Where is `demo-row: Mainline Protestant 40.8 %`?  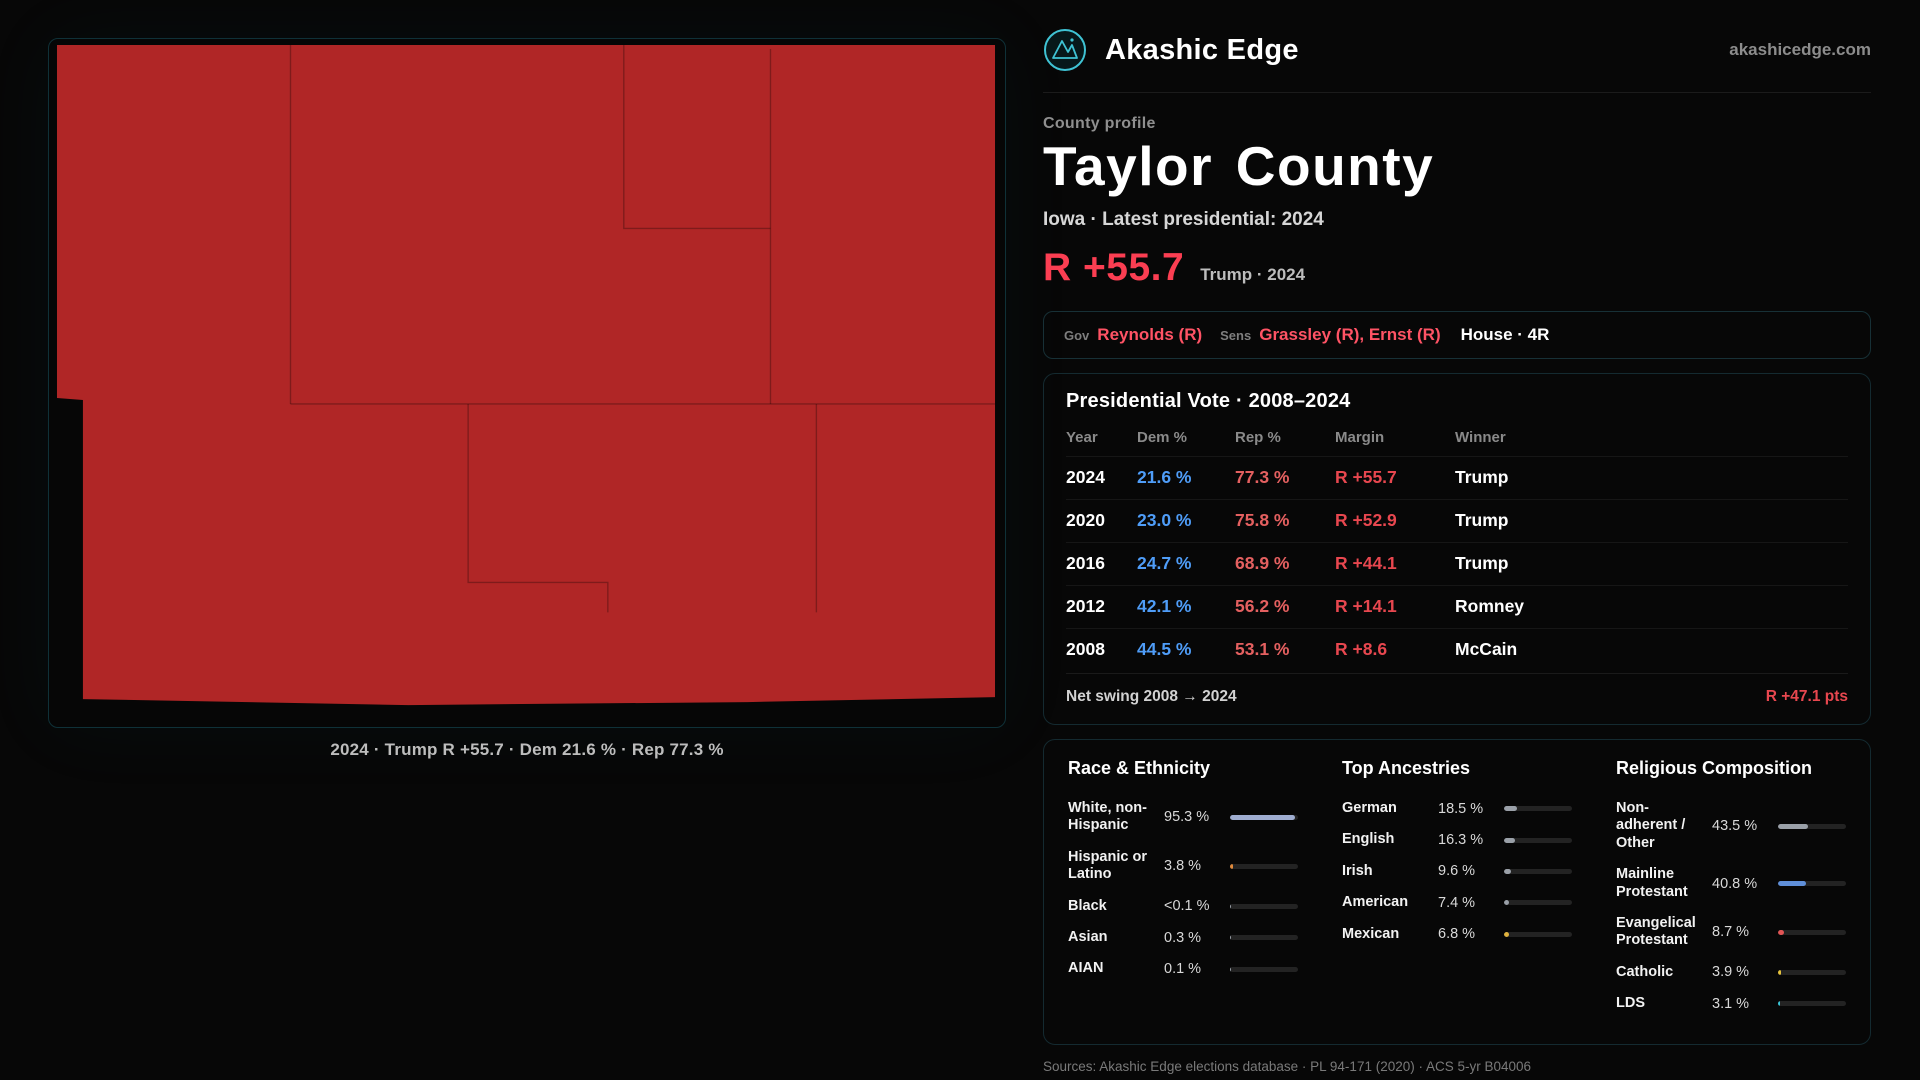 demo-row: Mainline Protestant 40.8 % is located at coordinates (1731, 883).